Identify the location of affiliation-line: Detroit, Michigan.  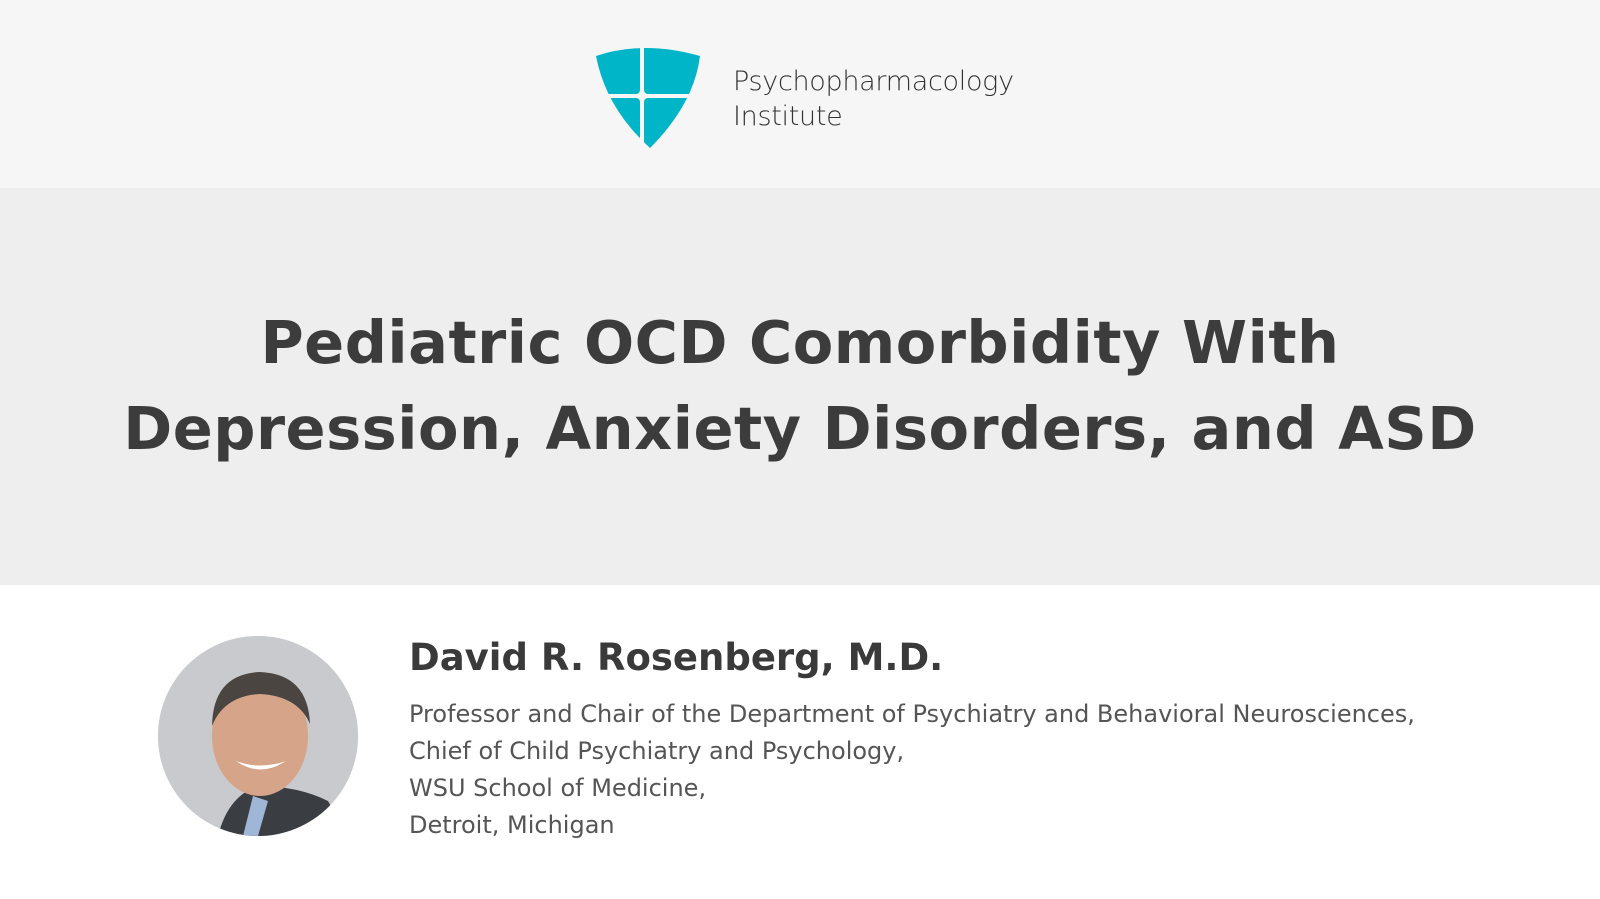
(512, 825).